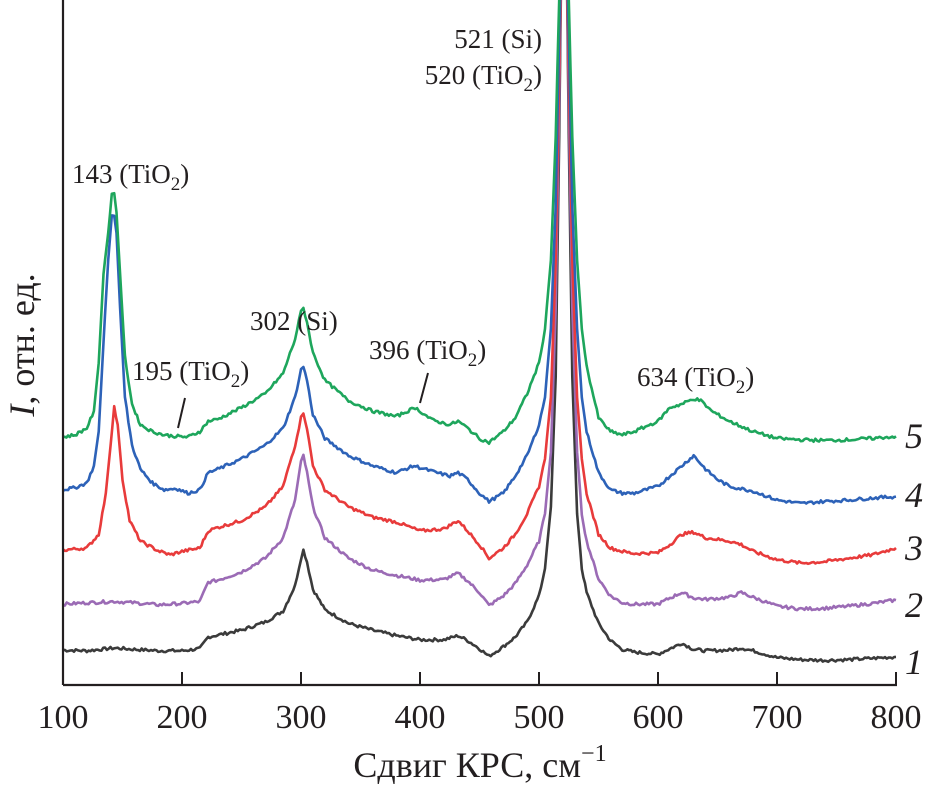 This screenshot has height=790, width=929. What do you see at coordinates (130, 177) in the screenshot?
I see `annotation-143-tio2: 143 (TiO2)` at bounding box center [130, 177].